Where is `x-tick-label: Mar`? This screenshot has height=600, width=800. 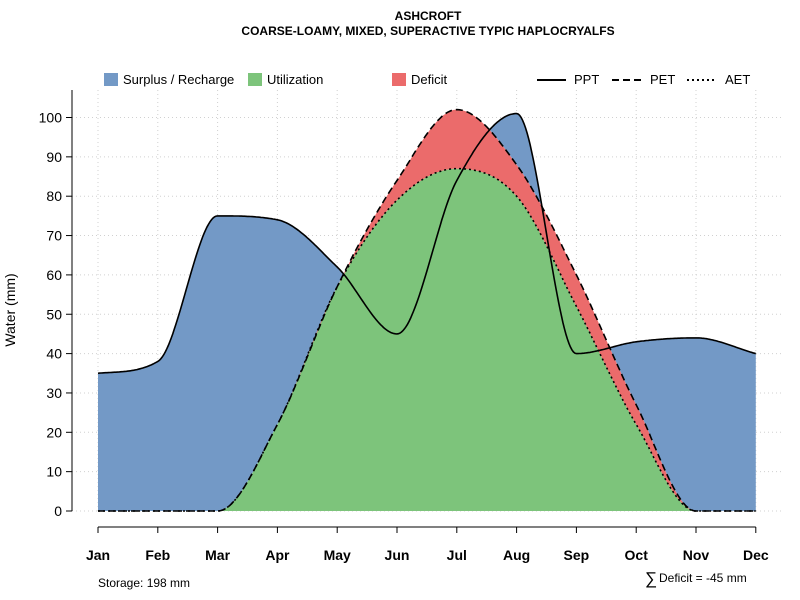
x-tick-label: Mar is located at coordinates (217, 555).